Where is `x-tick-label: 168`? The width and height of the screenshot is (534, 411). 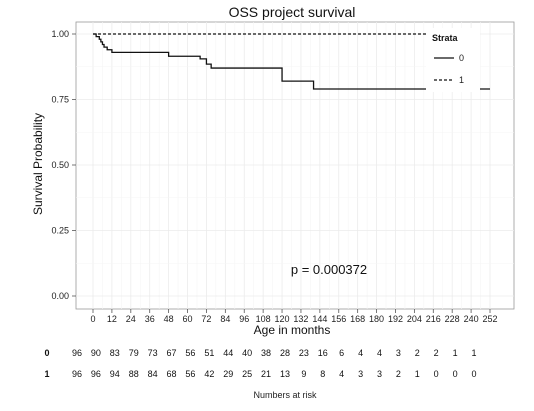
x-tick-label: 168 is located at coordinates (357, 319).